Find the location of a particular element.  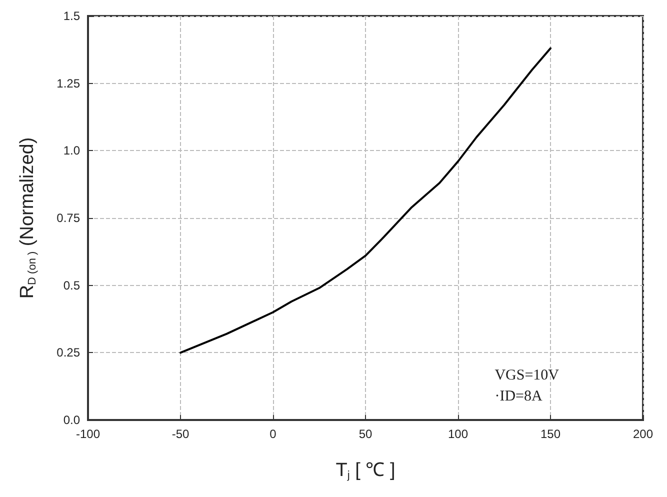

x-tick-label: -100 is located at coordinates (88, 434).